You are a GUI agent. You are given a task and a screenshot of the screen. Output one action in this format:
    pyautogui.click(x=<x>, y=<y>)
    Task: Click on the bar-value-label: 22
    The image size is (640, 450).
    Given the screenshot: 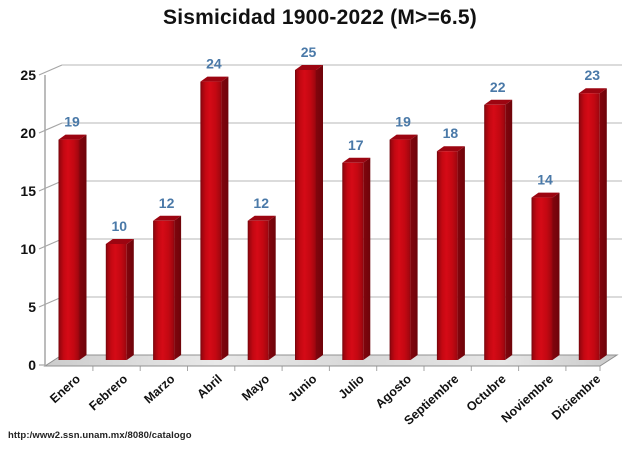 What is the action you would take?
    pyautogui.click(x=498, y=87)
    